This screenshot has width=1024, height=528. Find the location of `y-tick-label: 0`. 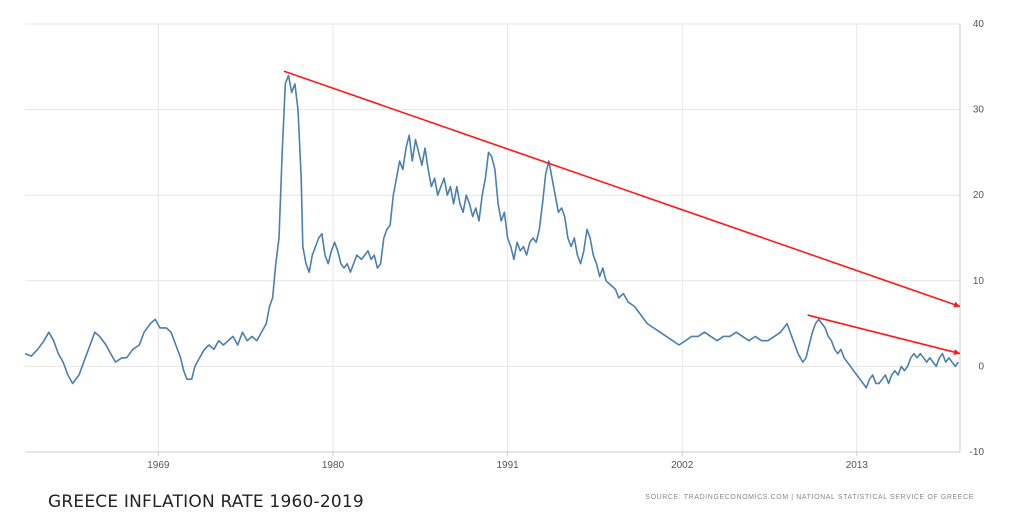

y-tick-label: 0 is located at coordinates (981, 366).